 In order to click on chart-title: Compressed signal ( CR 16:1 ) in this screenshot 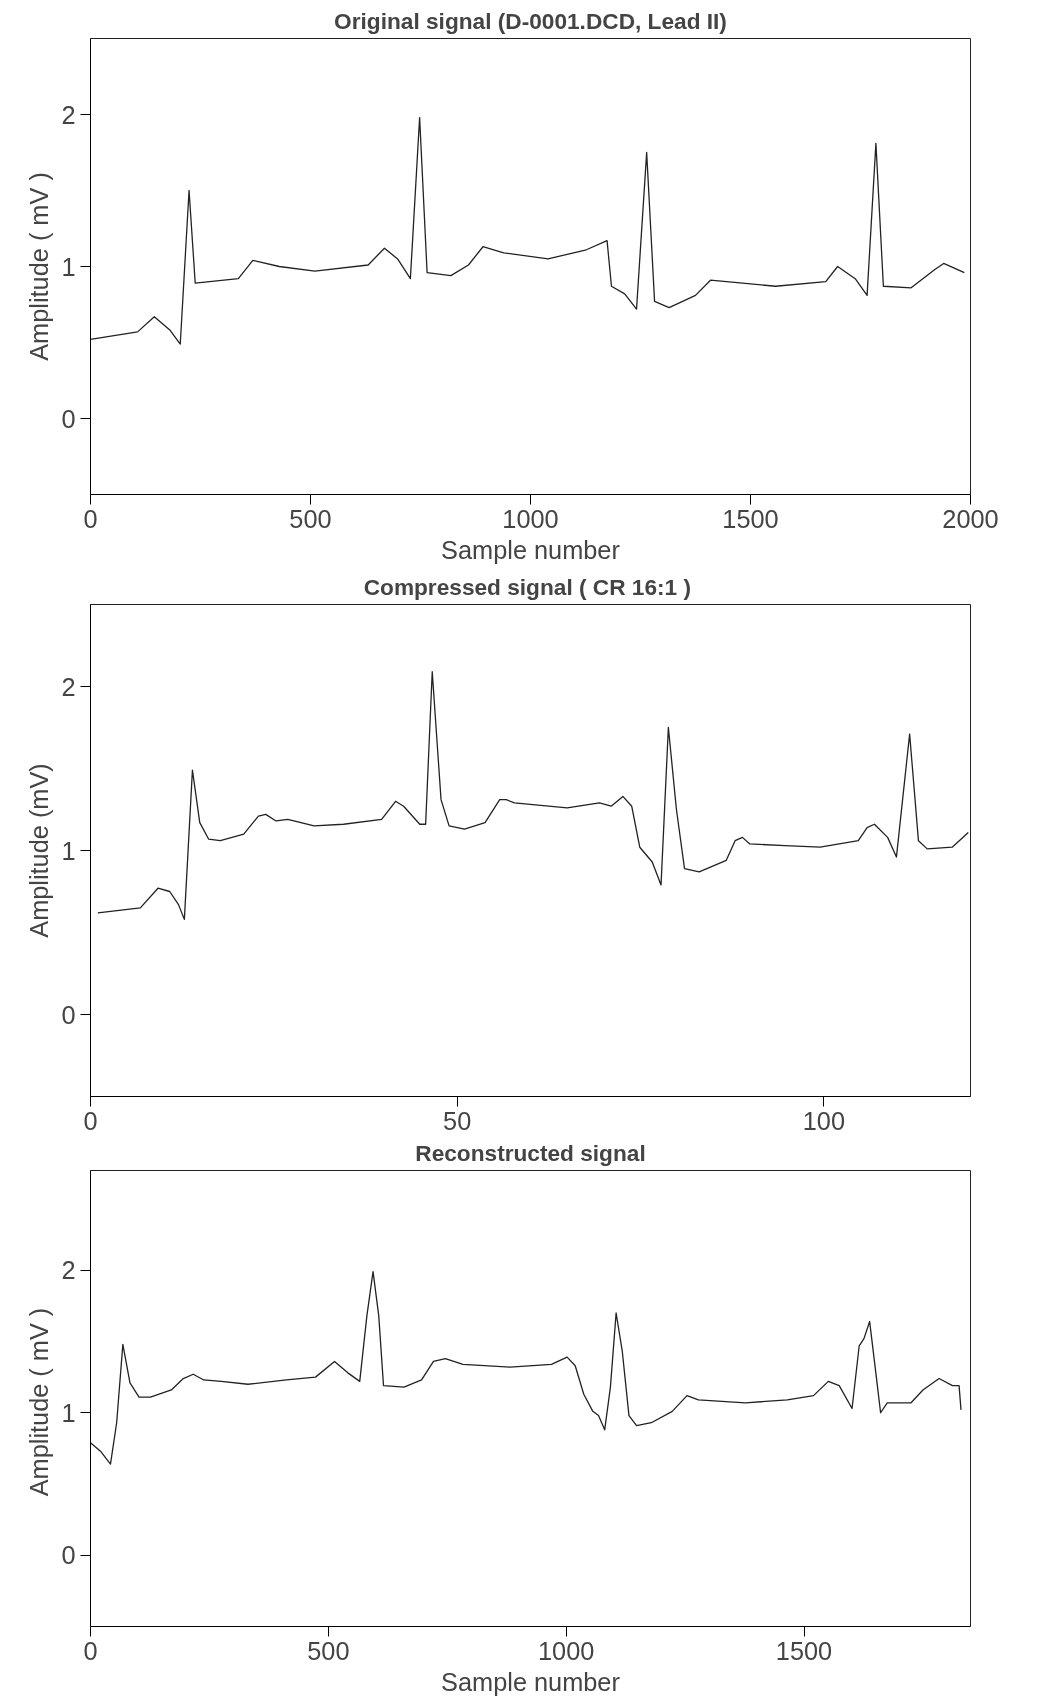, I will do `click(527, 586)`.